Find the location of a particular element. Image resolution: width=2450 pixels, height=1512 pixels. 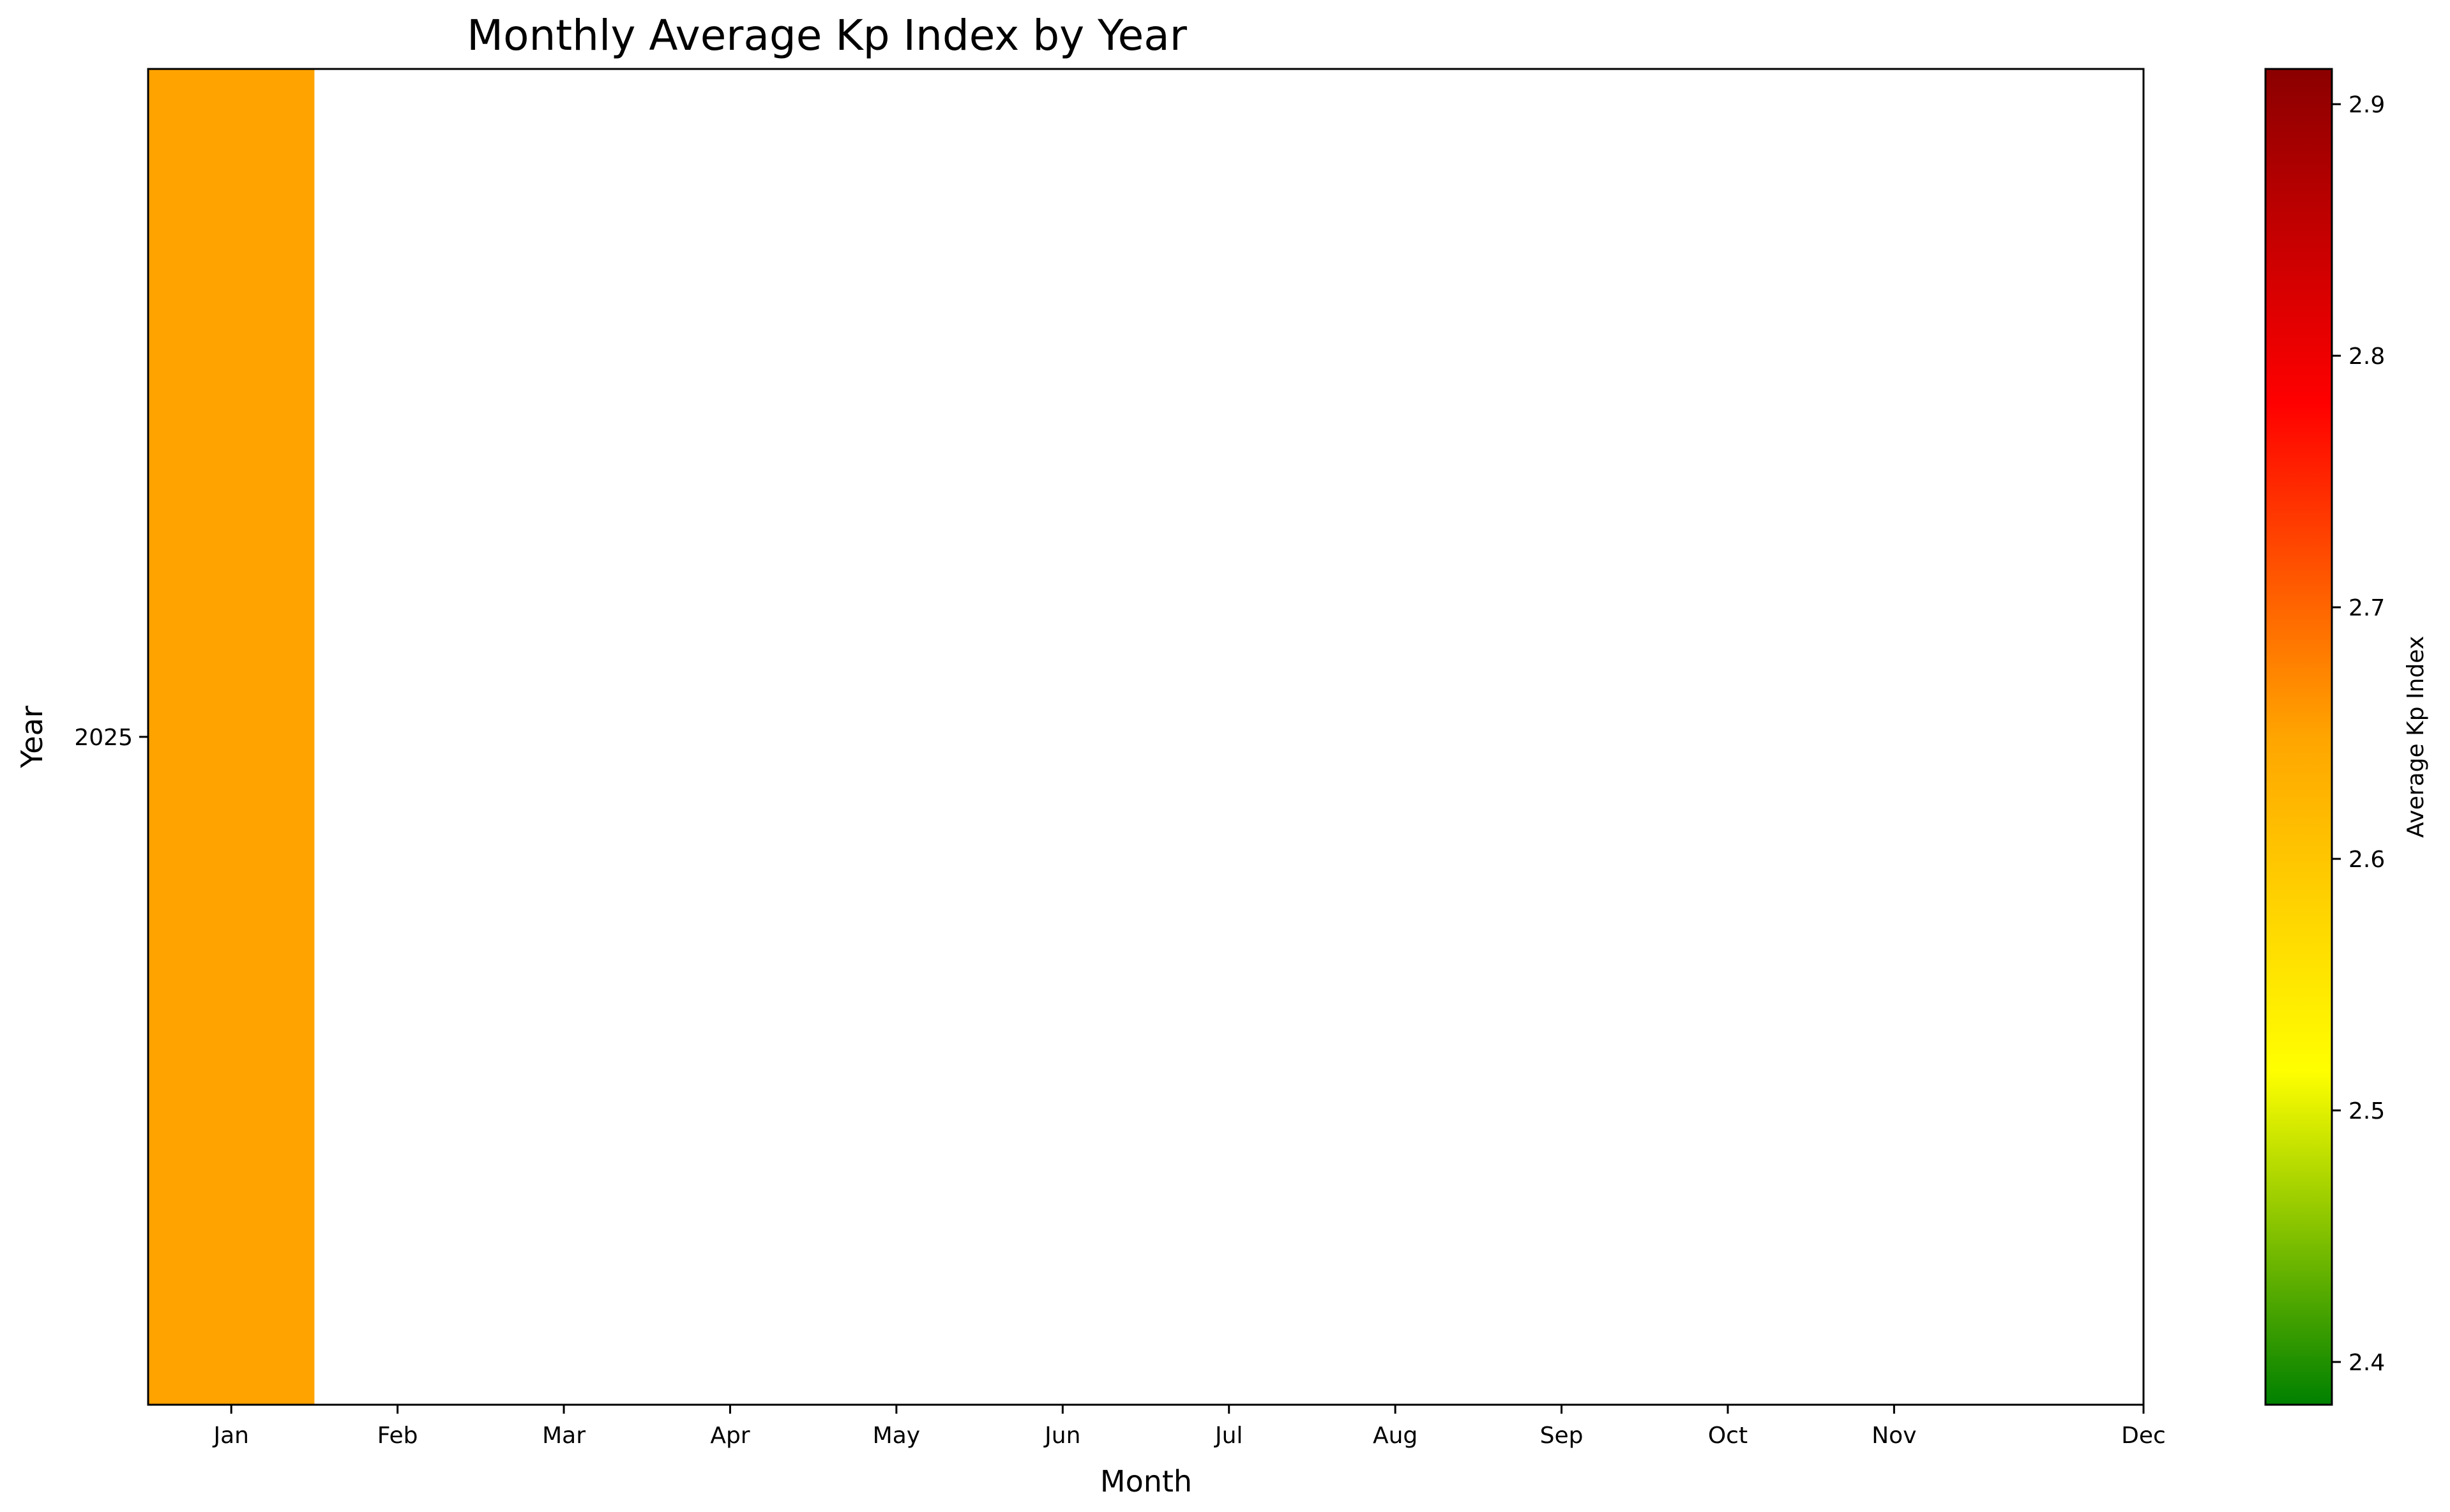

x-tick-label: Sep is located at coordinates (1562, 1436).